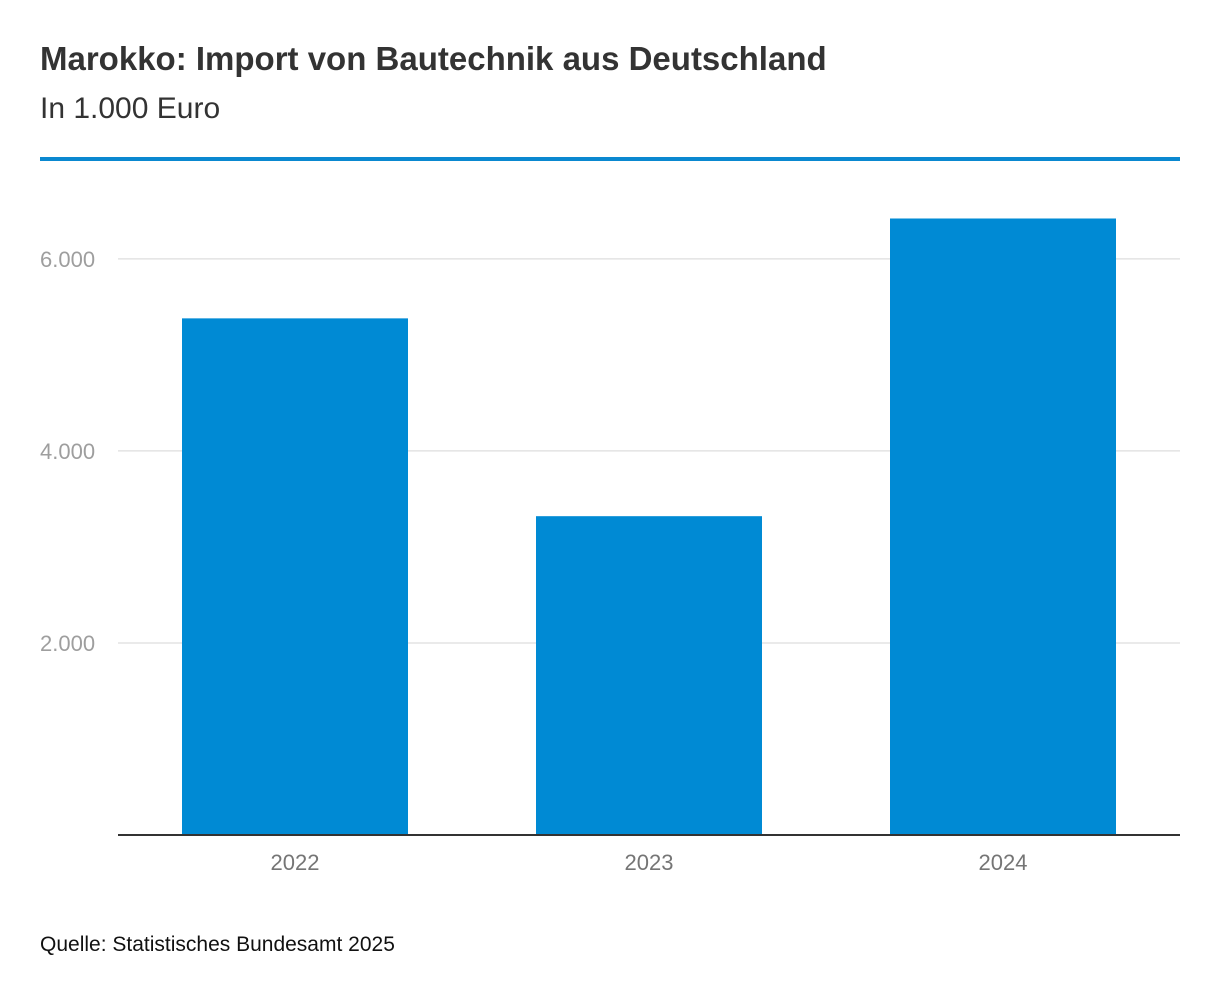 The width and height of the screenshot is (1220, 1002). I want to click on chart-subtitle: In 1.000 Euro, so click(130, 108).